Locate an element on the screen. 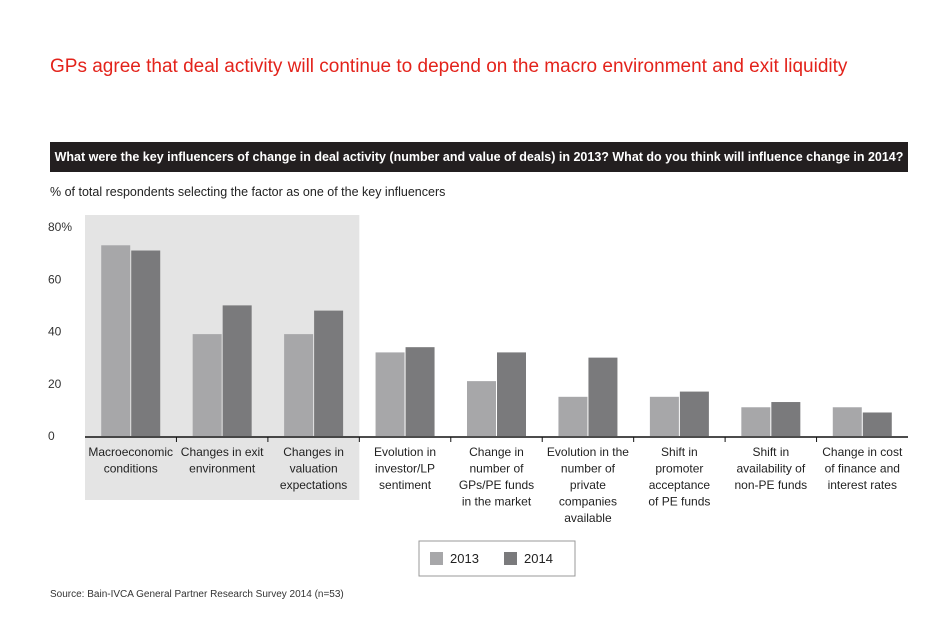 The height and width of the screenshot is (643, 950). highlight-band is located at coordinates (222, 357).